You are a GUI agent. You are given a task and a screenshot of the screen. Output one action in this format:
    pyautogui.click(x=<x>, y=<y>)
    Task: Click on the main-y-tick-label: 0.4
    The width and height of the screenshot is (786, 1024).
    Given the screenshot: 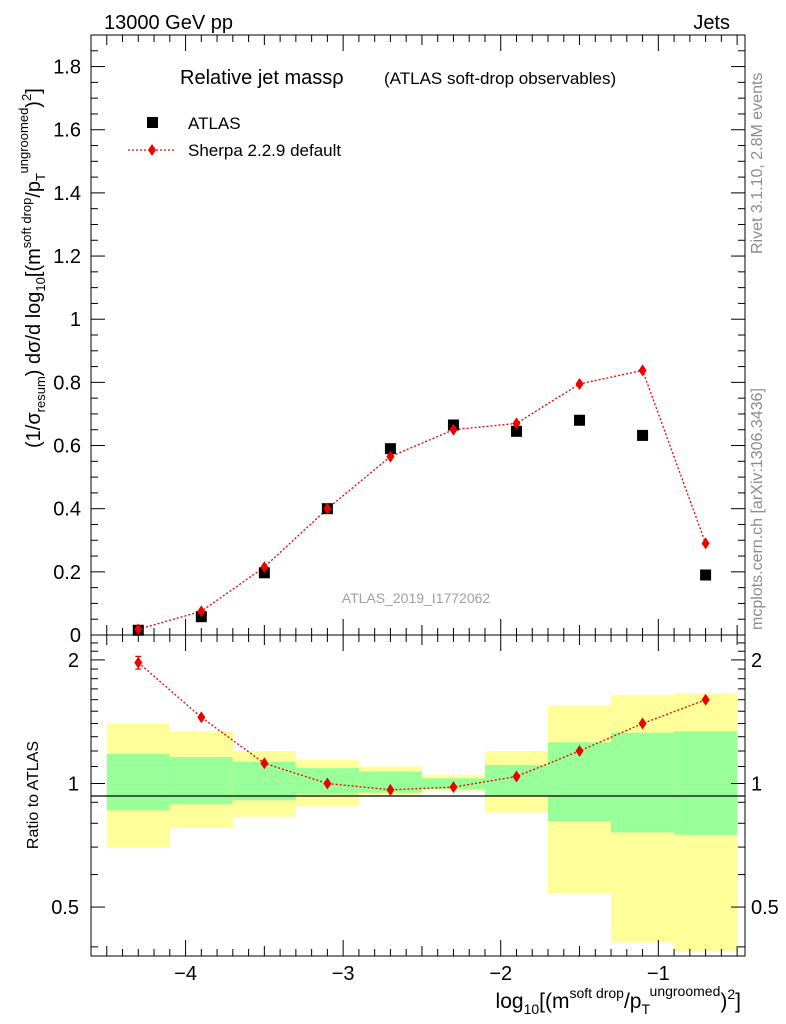 What is the action you would take?
    pyautogui.click(x=67, y=510)
    